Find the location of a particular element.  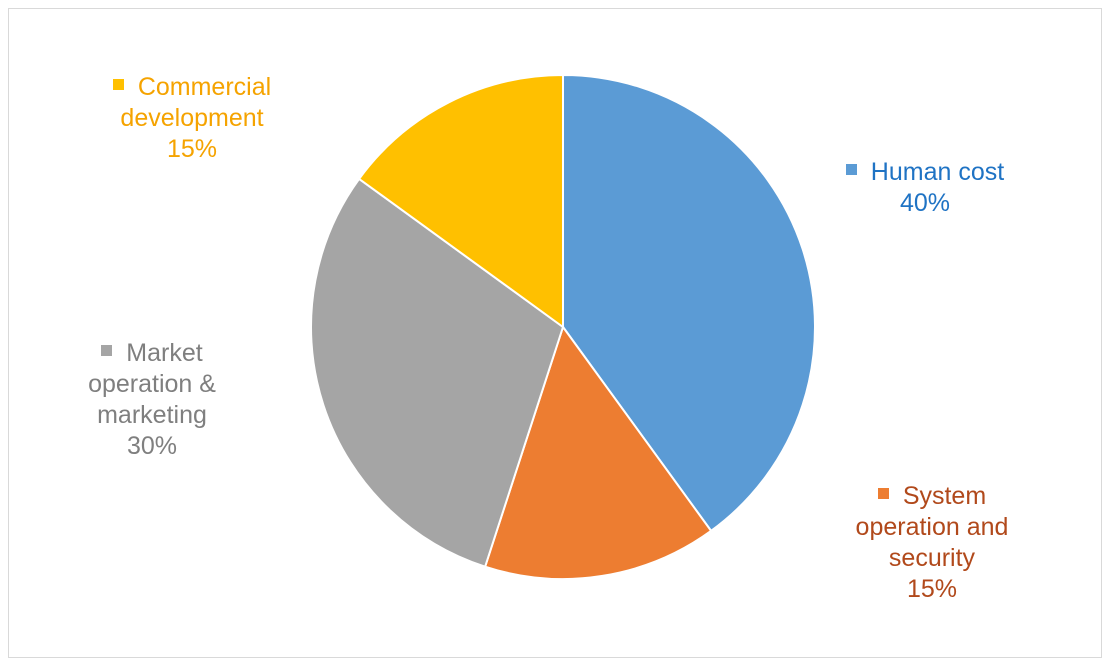

data-label-text: development is located at coordinates (192, 118).